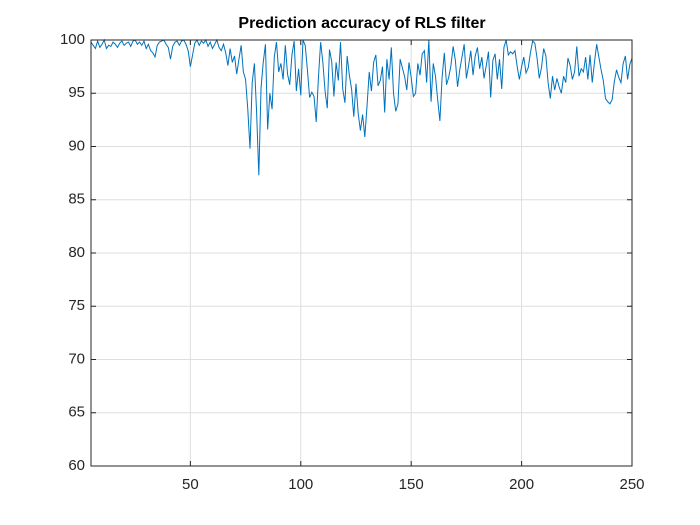 Image resolution: width=700 pixels, height=525 pixels. I want to click on x-tick-label: 50, so click(190, 484).